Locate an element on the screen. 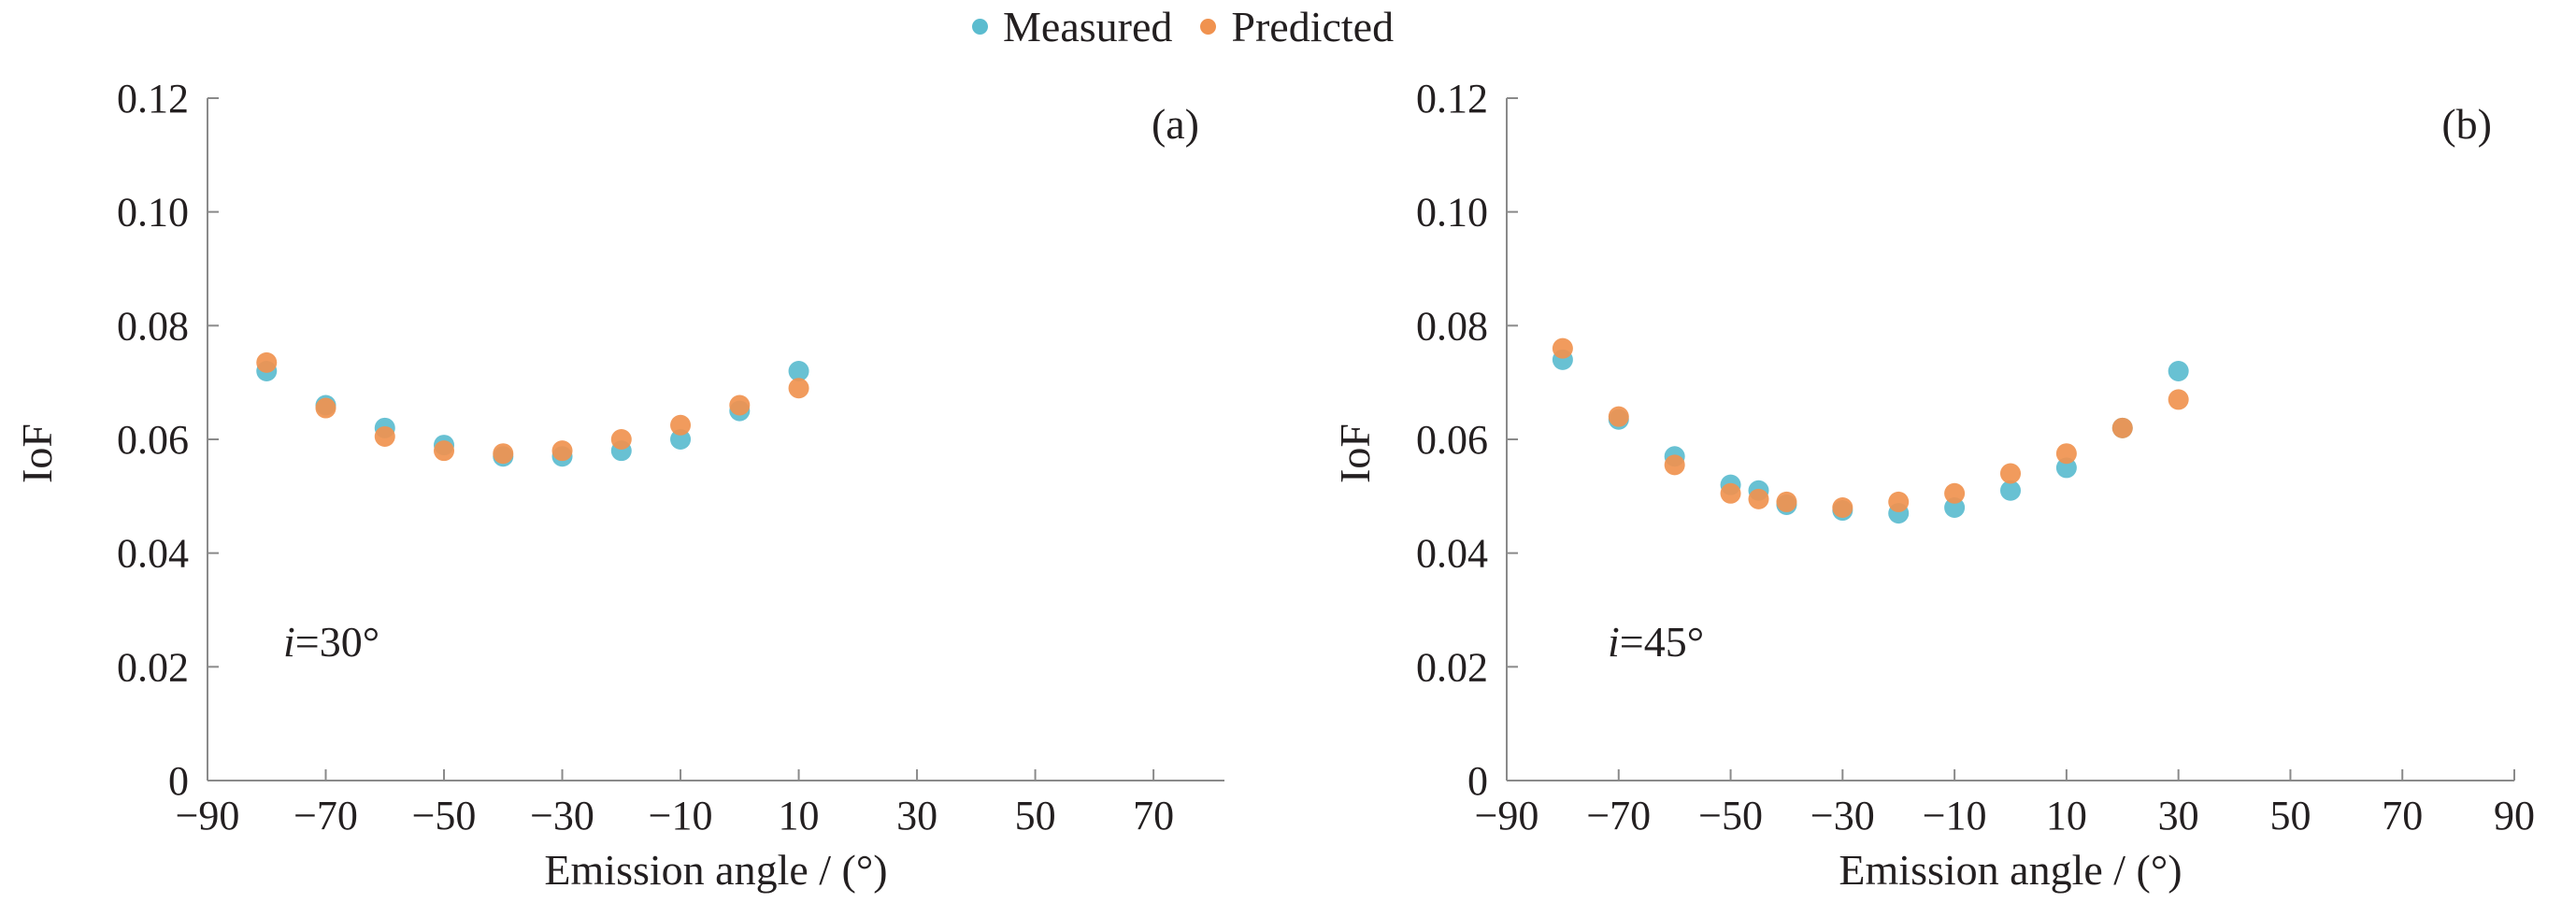 The height and width of the screenshot is (903, 2576). legend-item-predicted: Predicted is located at coordinates (1297, 26).